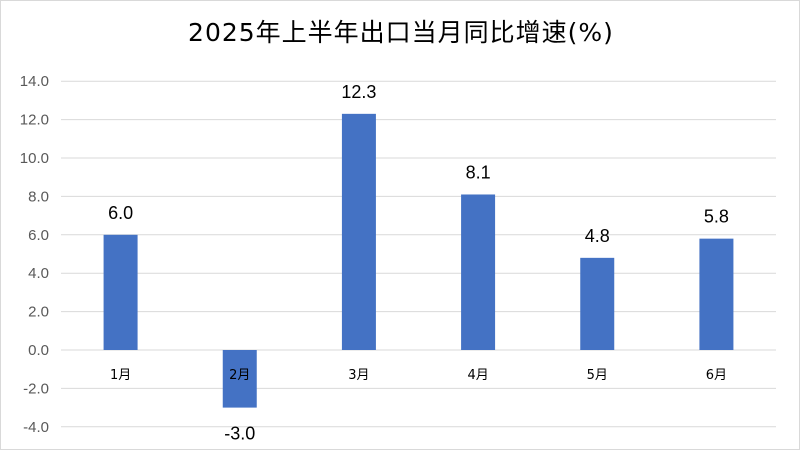  Describe the element at coordinates (716, 375) in the screenshot. I see `x-tick-label: 6月` at that location.